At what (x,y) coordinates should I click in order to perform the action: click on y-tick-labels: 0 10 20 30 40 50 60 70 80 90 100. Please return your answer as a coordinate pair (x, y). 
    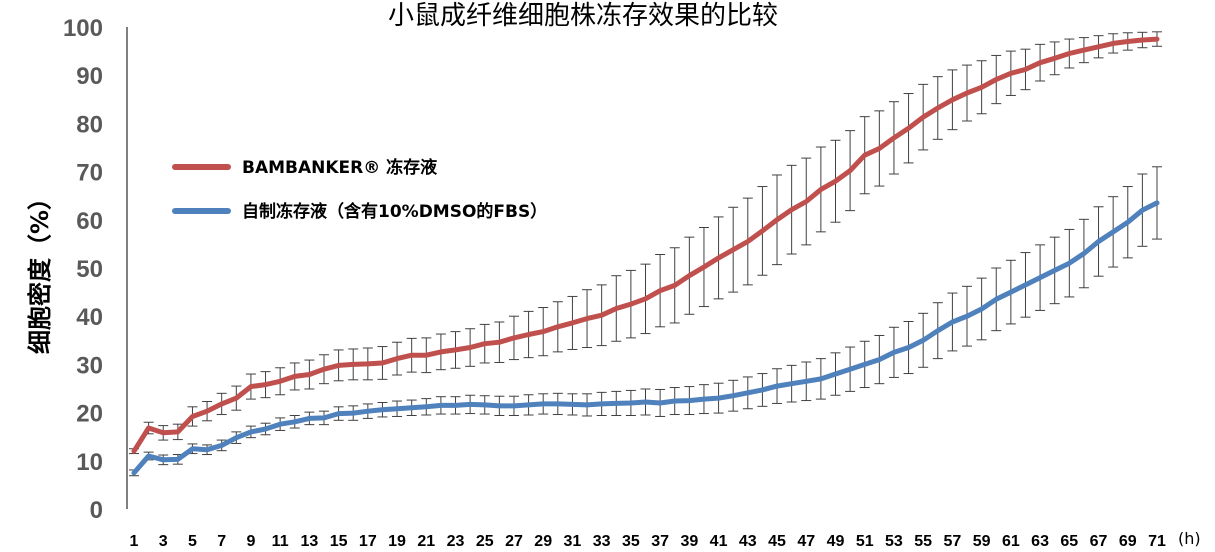
    Looking at the image, I should click on (83, 269).